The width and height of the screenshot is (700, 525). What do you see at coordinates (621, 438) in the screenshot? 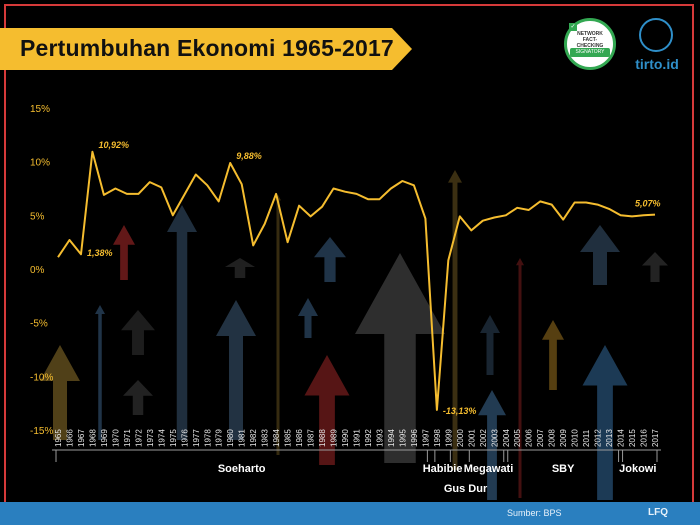
I see `x-tick-label: 2014` at bounding box center [621, 438].